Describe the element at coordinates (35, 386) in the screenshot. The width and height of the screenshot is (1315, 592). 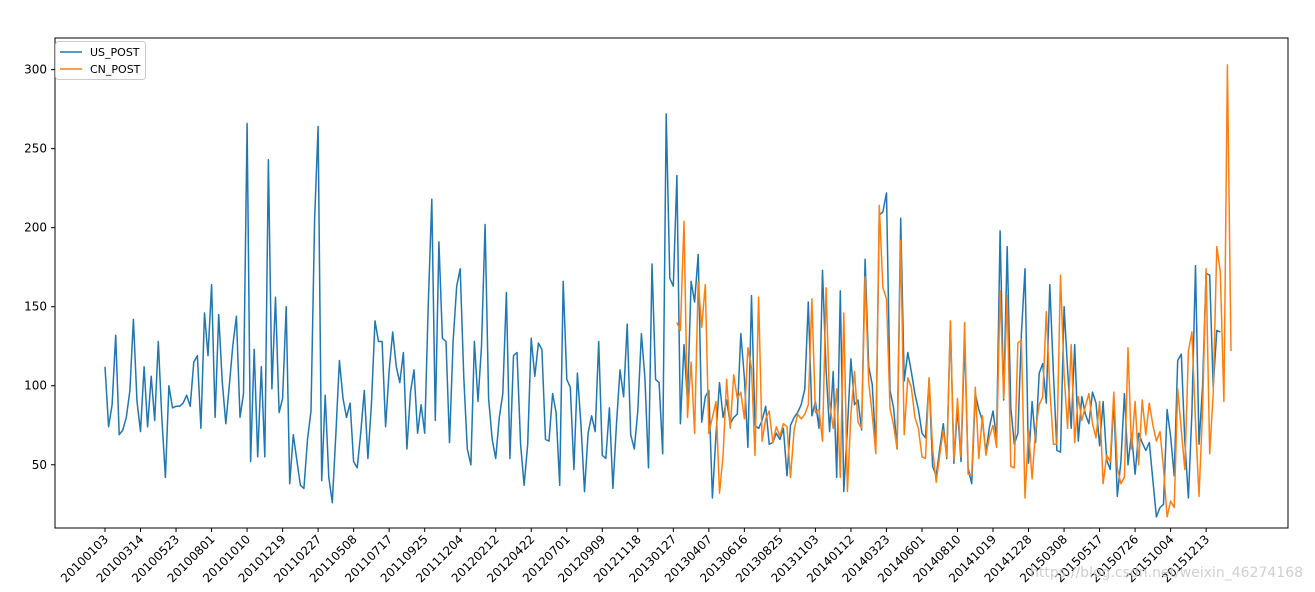
I see `y-tick-label: 100` at that location.